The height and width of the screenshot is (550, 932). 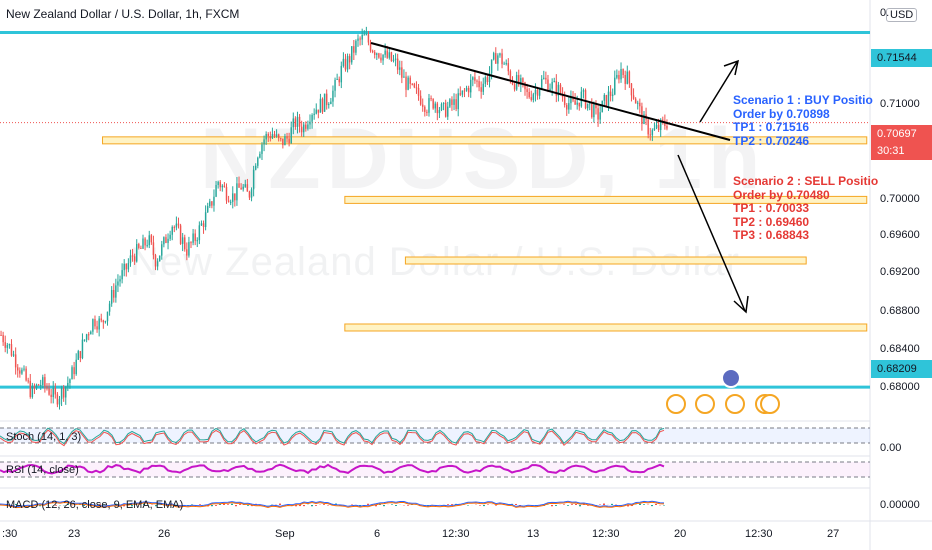 I want to click on buy-arrow-head, so click(x=731, y=67).